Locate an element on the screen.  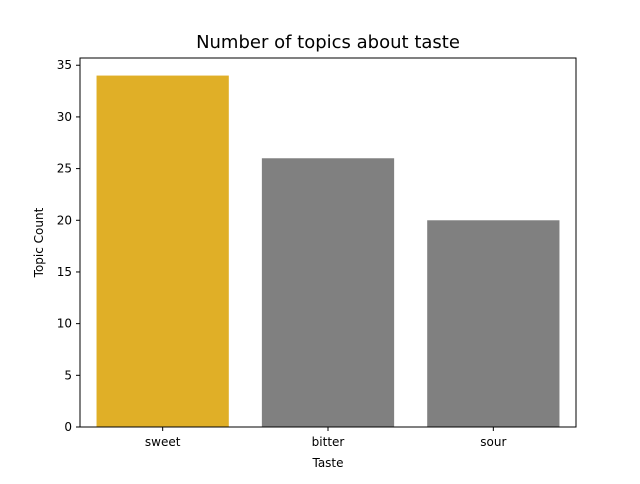
y-axis-ticks: 0 5 10 15 20 25 30 35 is located at coordinates (68, 246).